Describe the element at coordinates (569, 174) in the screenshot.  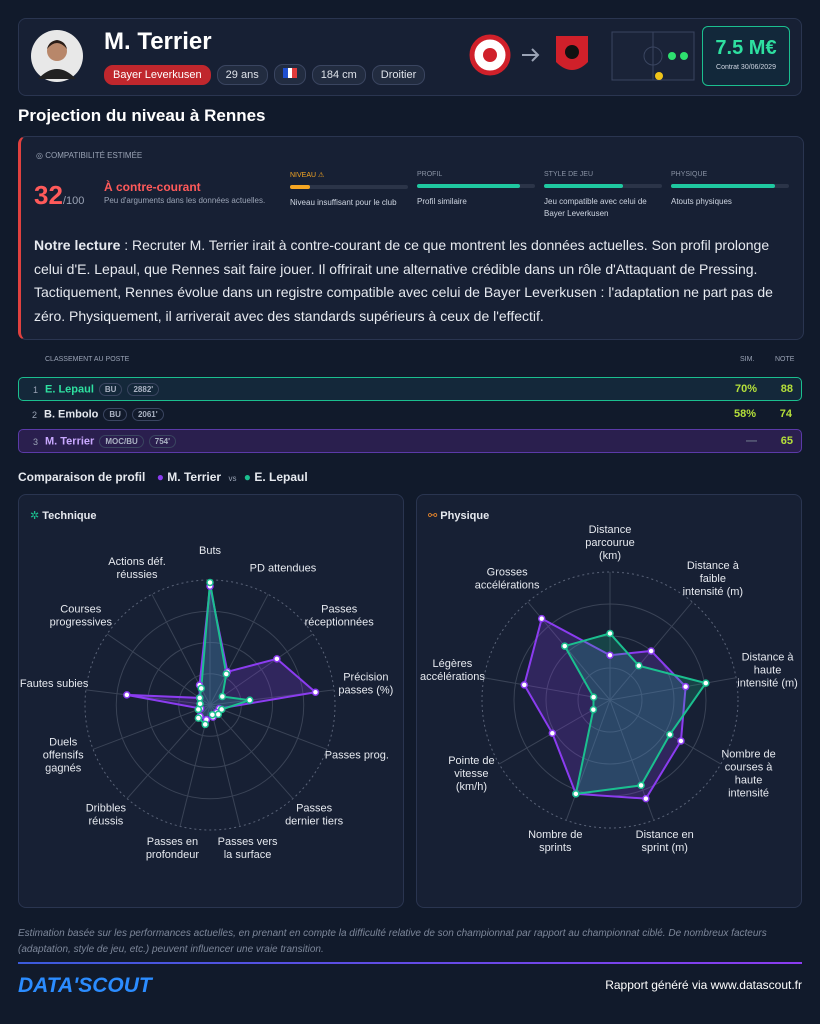
I see `criterion-name: STYLE DE JEU` at that location.